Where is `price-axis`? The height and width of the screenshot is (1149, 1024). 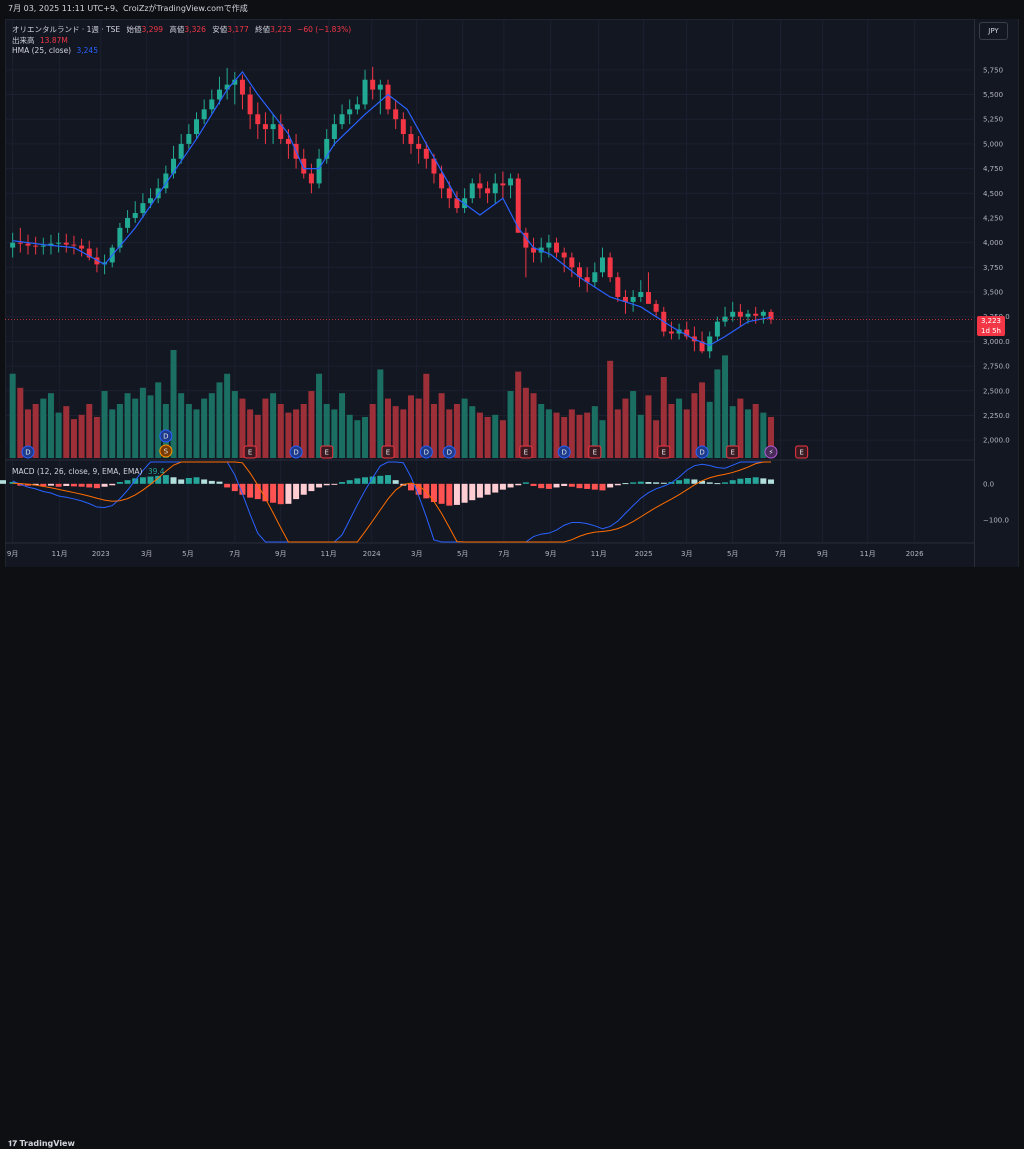
price-axis is located at coordinates (996, 293).